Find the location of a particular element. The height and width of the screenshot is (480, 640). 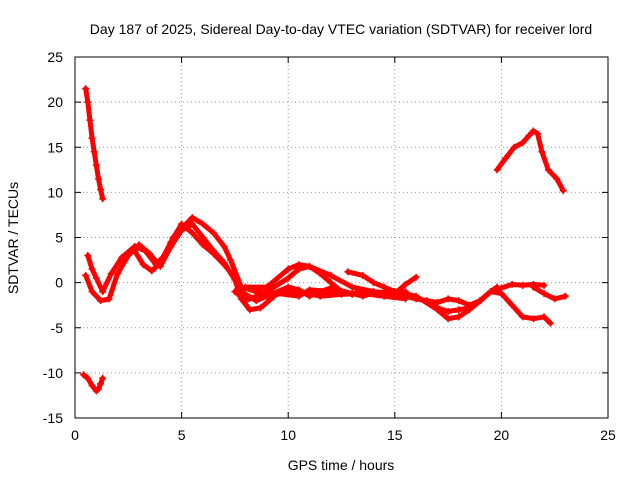

series-arc-i is located at coordinates (549, 293).